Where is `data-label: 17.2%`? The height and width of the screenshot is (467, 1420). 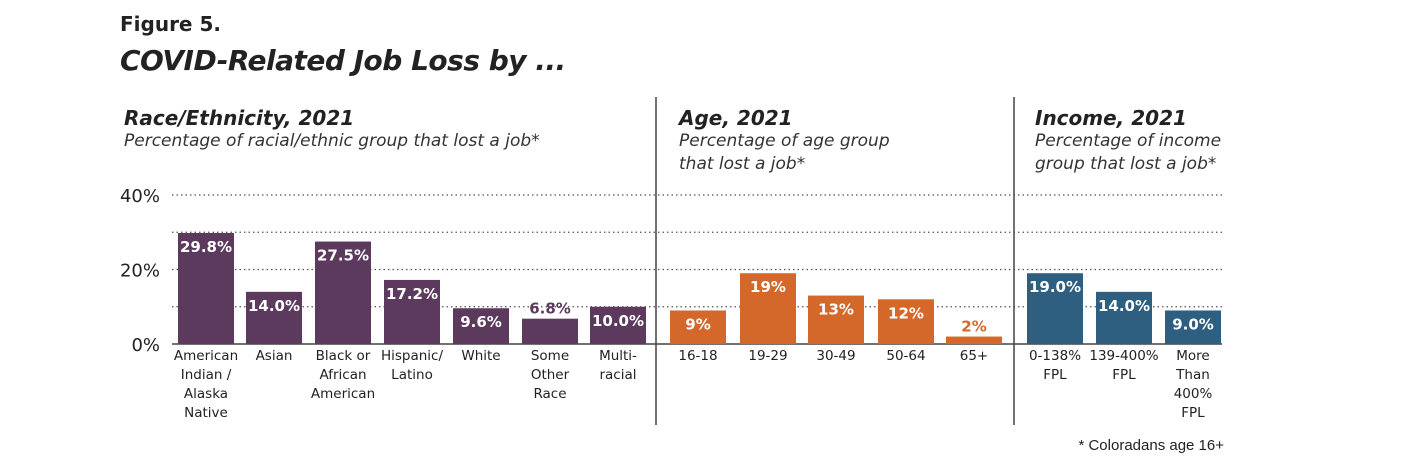
data-label: 17.2% is located at coordinates (412, 294).